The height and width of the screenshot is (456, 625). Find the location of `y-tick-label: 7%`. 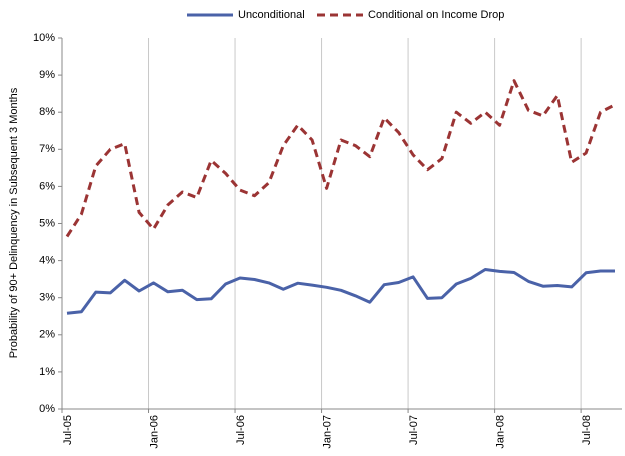

y-tick-label: 7% is located at coordinates (47, 149).